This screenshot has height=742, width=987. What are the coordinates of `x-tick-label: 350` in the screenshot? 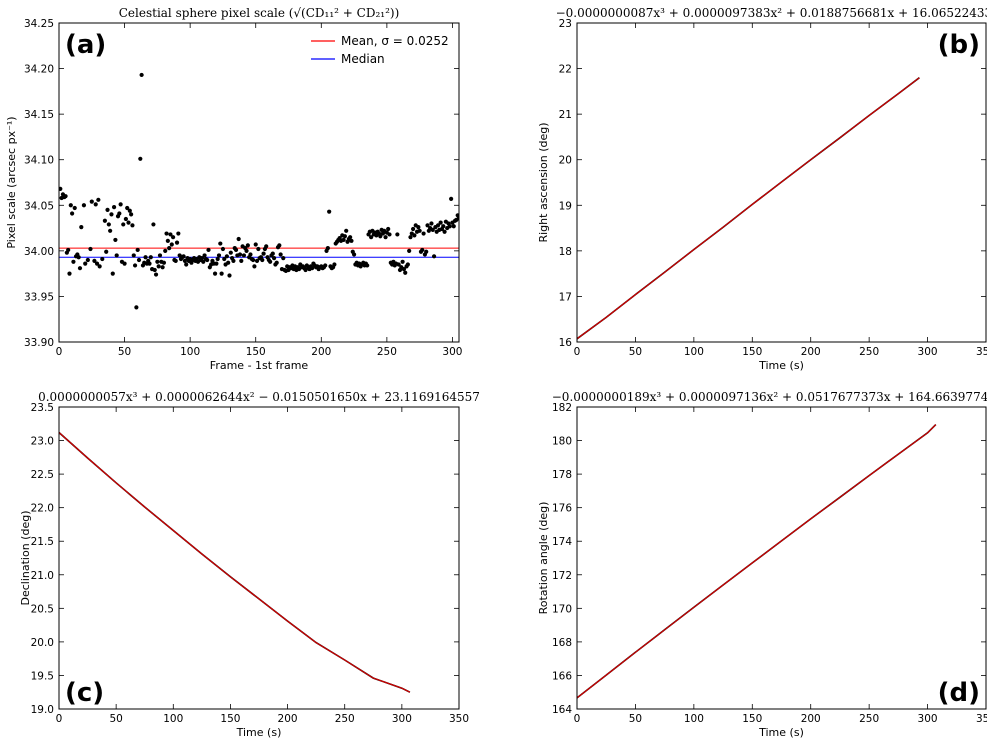 It's located at (981, 719).